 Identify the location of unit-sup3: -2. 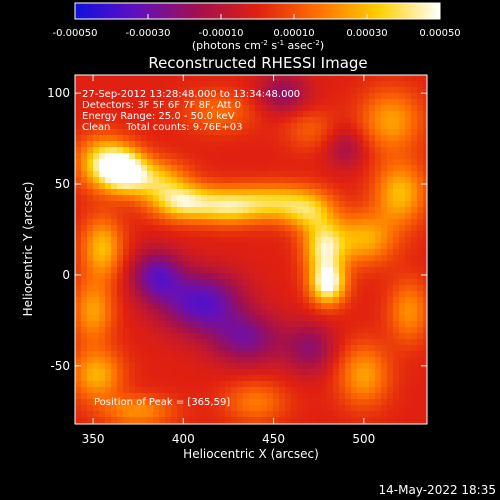
(316, 43).